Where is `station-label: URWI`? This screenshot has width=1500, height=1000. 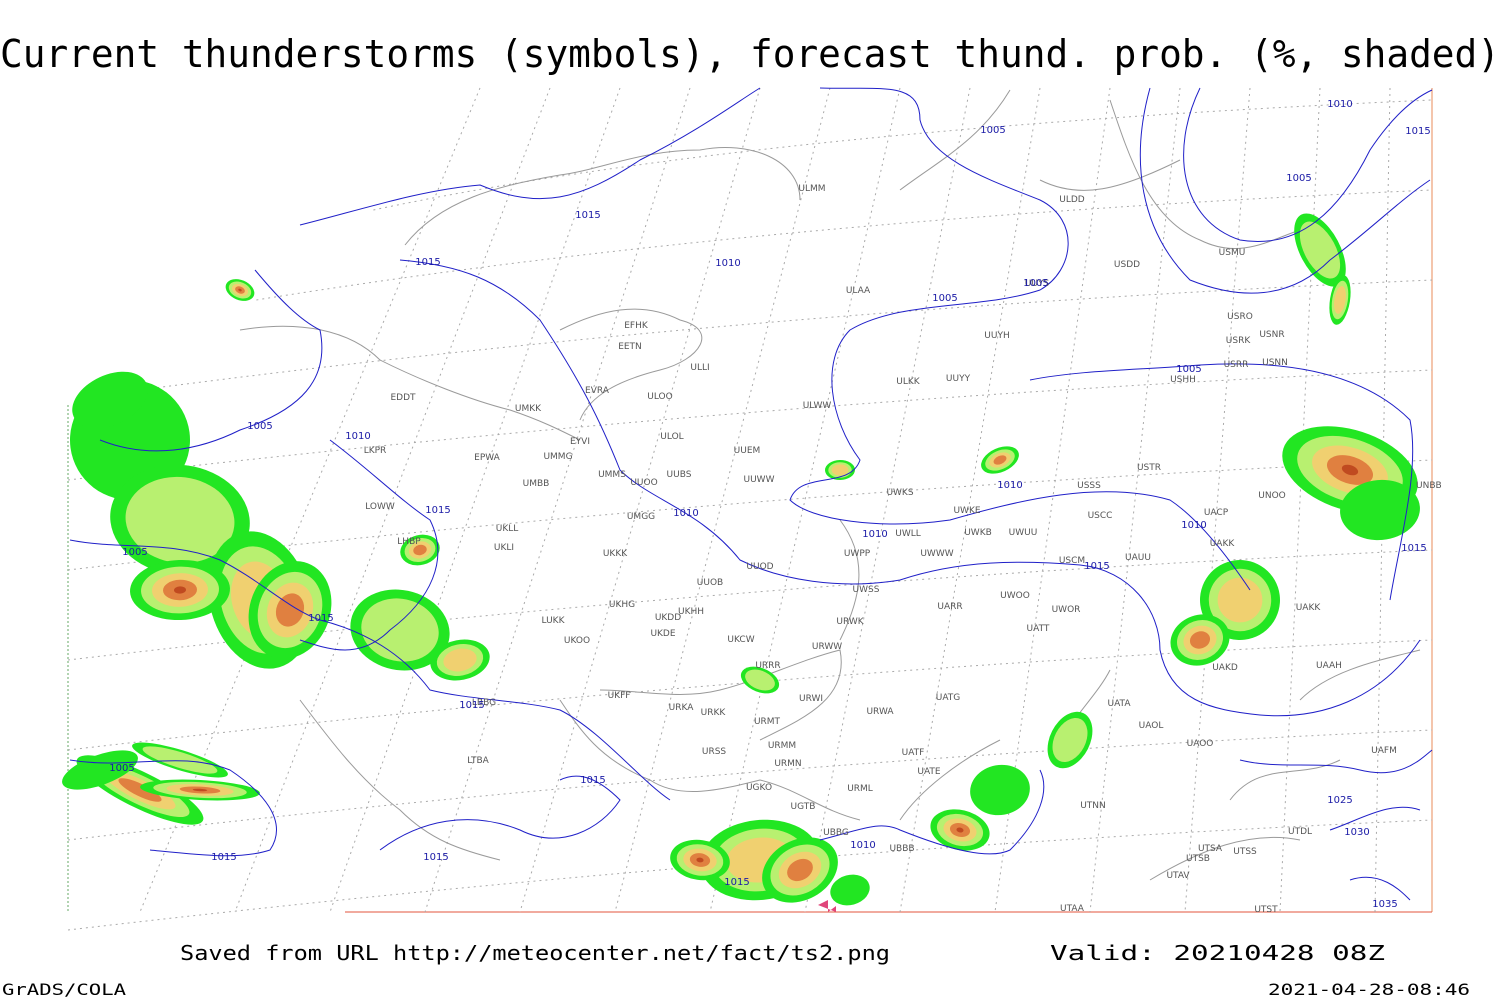
station-label: URWI is located at coordinates (811, 699).